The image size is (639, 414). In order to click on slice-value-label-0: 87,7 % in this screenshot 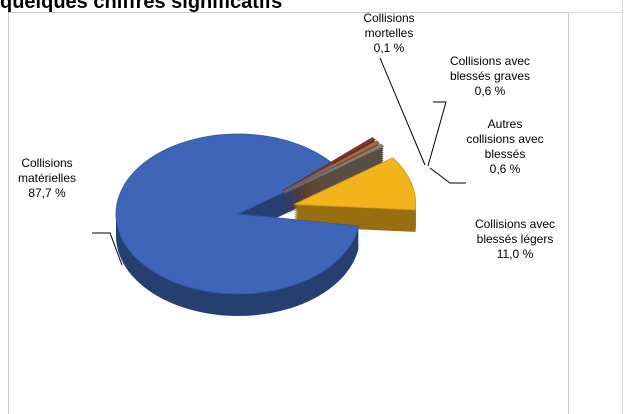, I will do `click(47, 193)`.